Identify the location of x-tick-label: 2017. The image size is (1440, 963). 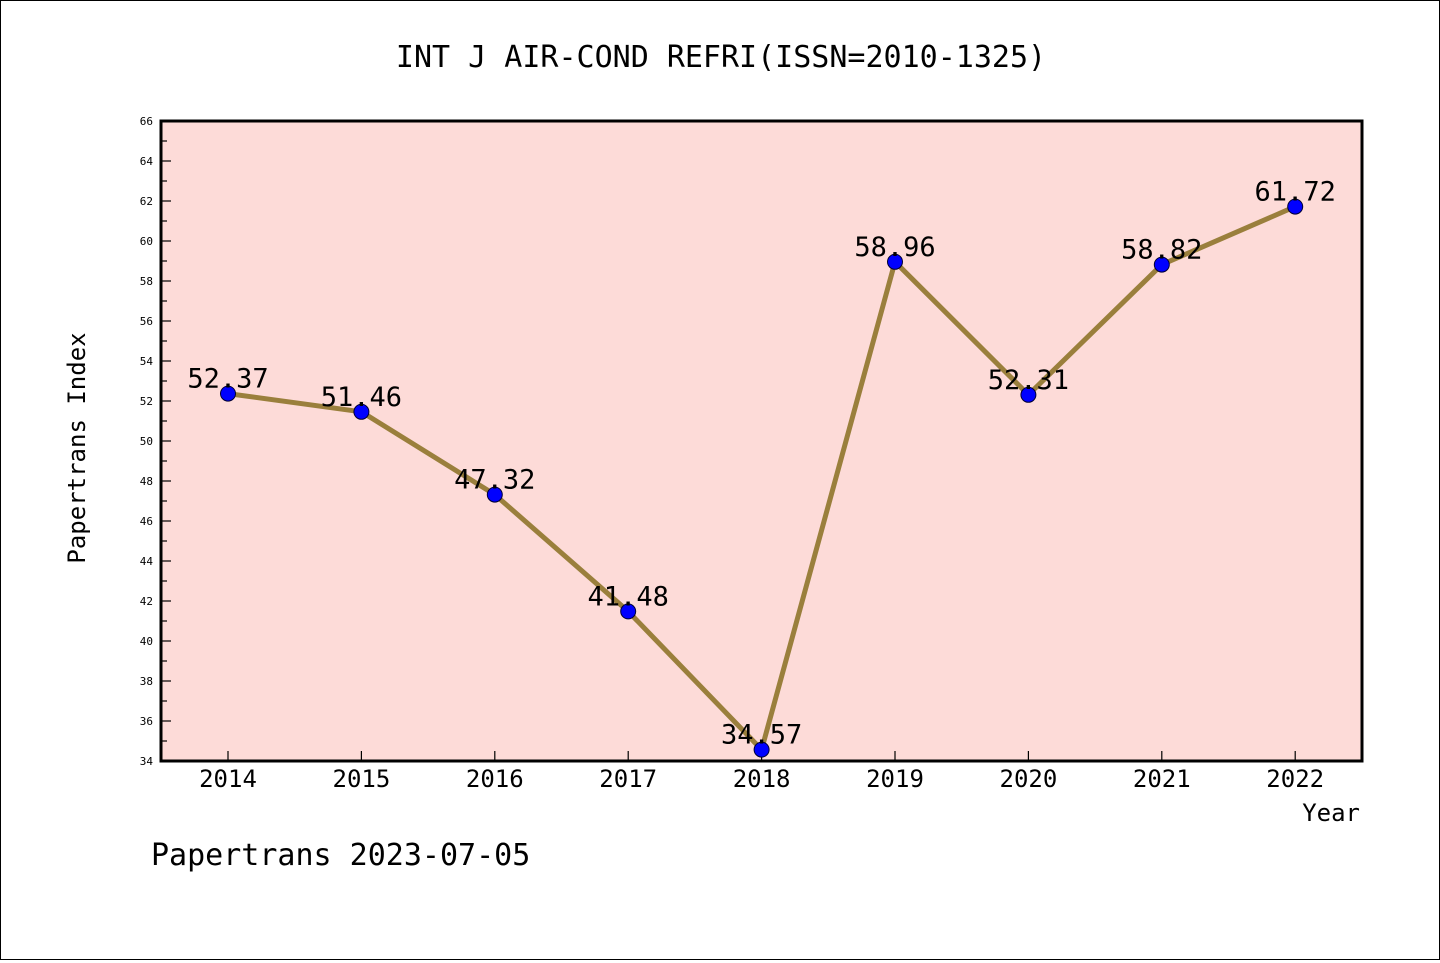
(628, 779).